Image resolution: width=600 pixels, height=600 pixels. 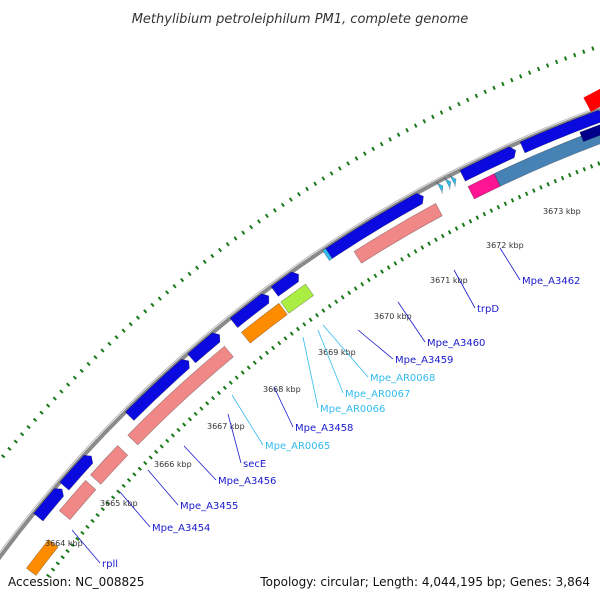 What do you see at coordinates (110, 564) in the screenshot?
I see `gene-label: rpll` at bounding box center [110, 564].